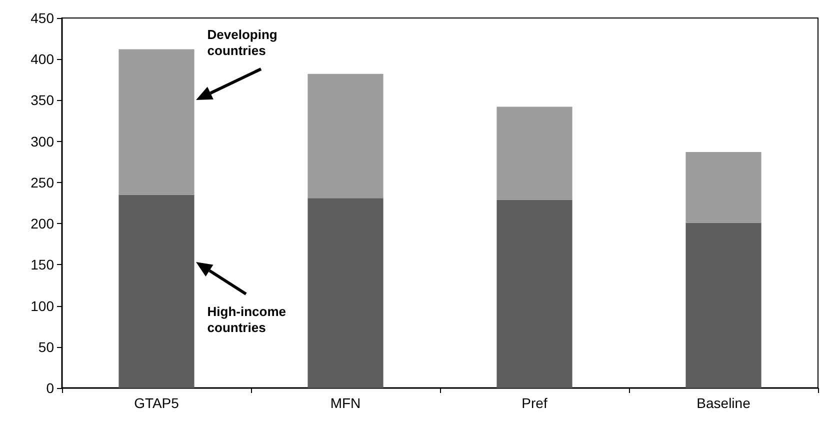 The width and height of the screenshot is (820, 421). Describe the element at coordinates (42, 100) in the screenshot. I see `y-tick-label: 350` at that location.